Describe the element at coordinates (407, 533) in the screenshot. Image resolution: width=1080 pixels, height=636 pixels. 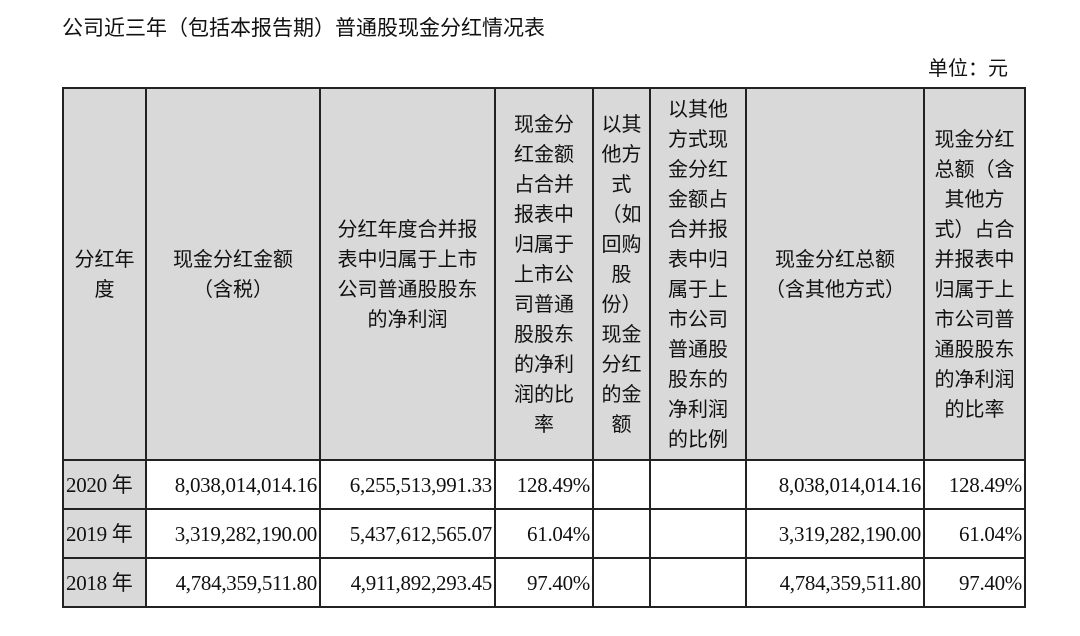
I see `table-cell: 5,437,612,565.07` at that location.